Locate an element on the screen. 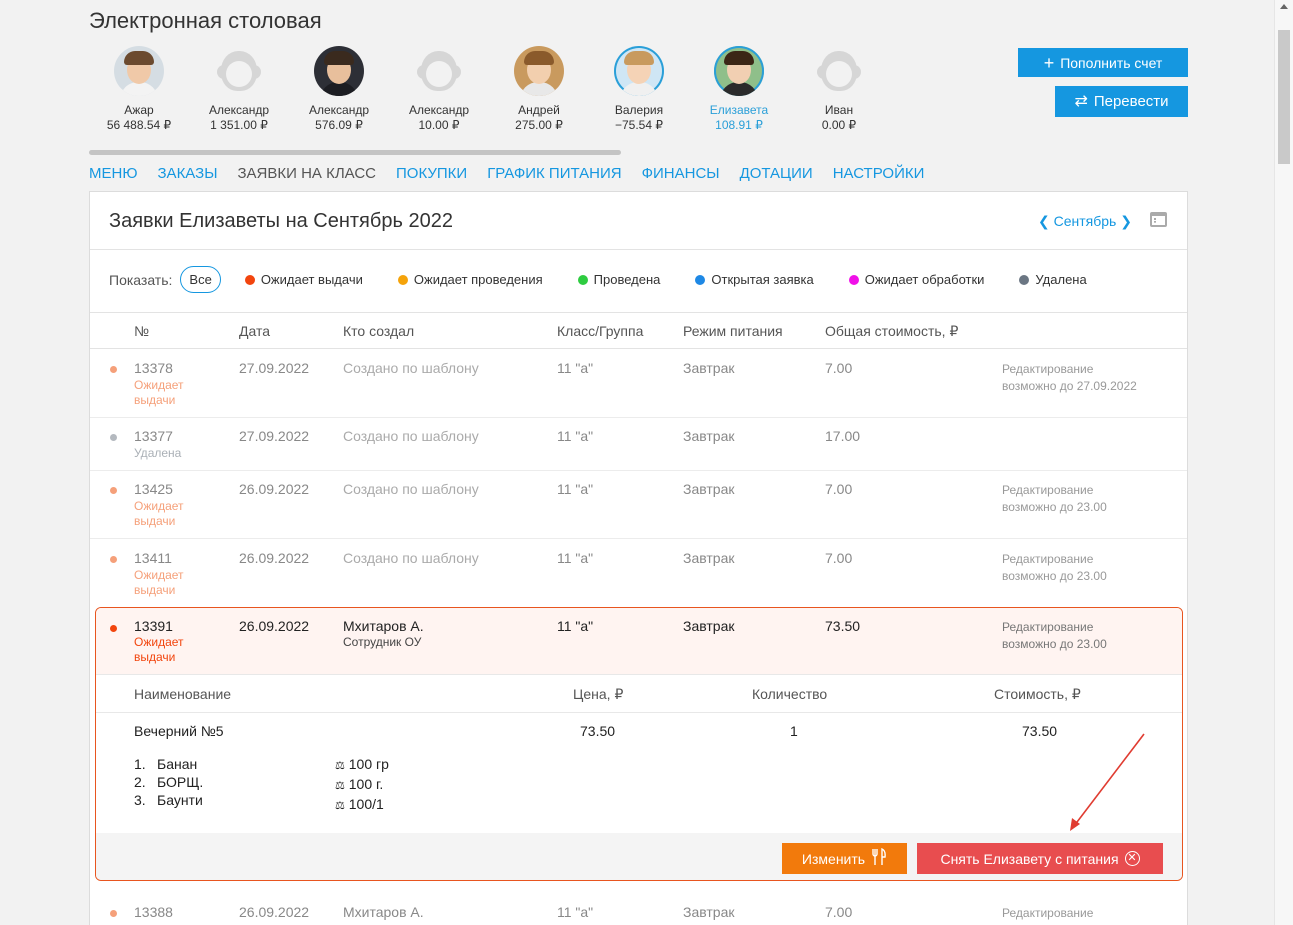  row-divider is located at coordinates (638, 417).